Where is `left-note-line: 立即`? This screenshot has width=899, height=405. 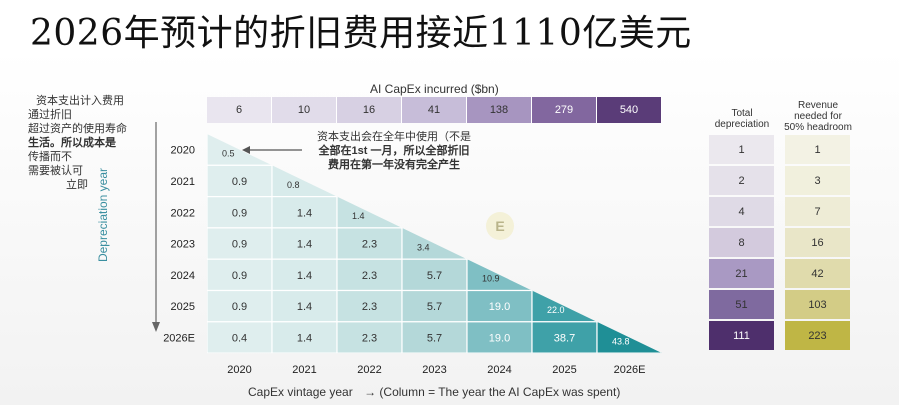 left-note-line: 立即 is located at coordinates (77, 185).